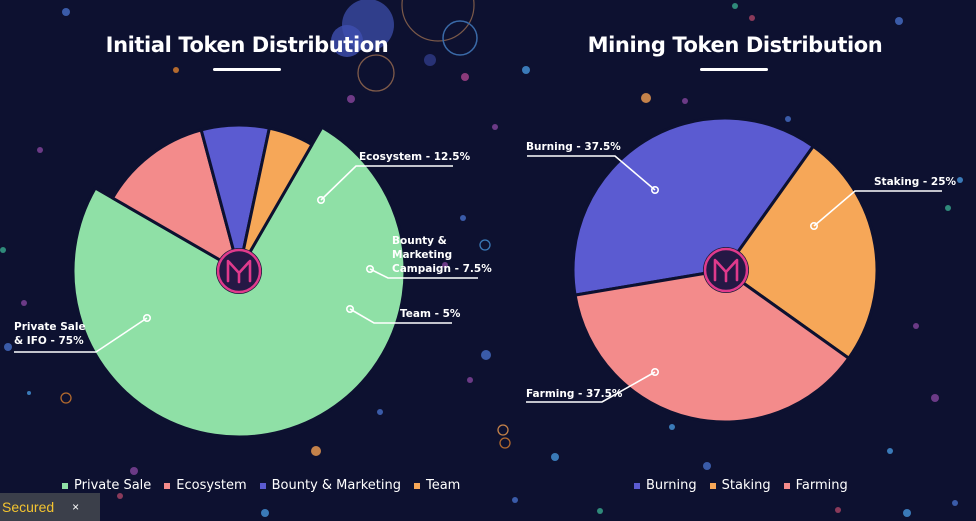  I want to click on legend-item-ecosystem: Ecosystem, so click(205, 485).